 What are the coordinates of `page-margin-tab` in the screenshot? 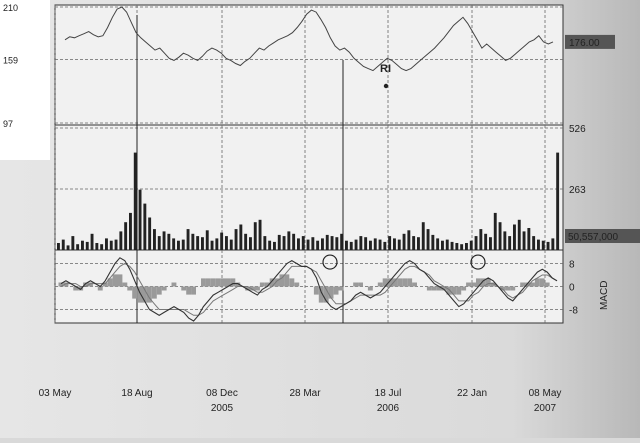 It's located at (25, 80).